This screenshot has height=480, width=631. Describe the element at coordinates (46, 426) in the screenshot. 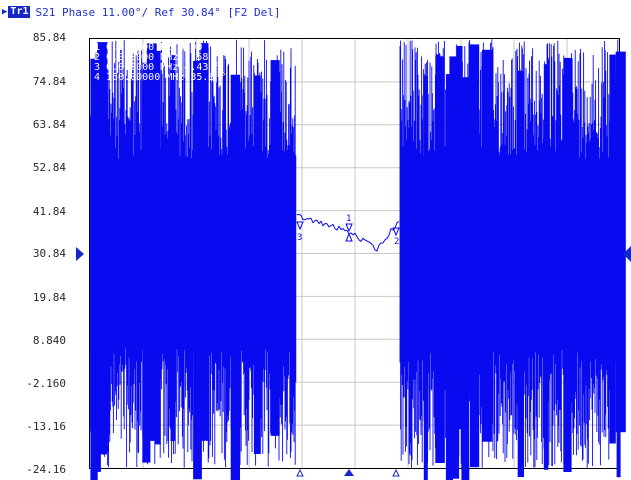

I see `y-label-9: -13.16` at that location.